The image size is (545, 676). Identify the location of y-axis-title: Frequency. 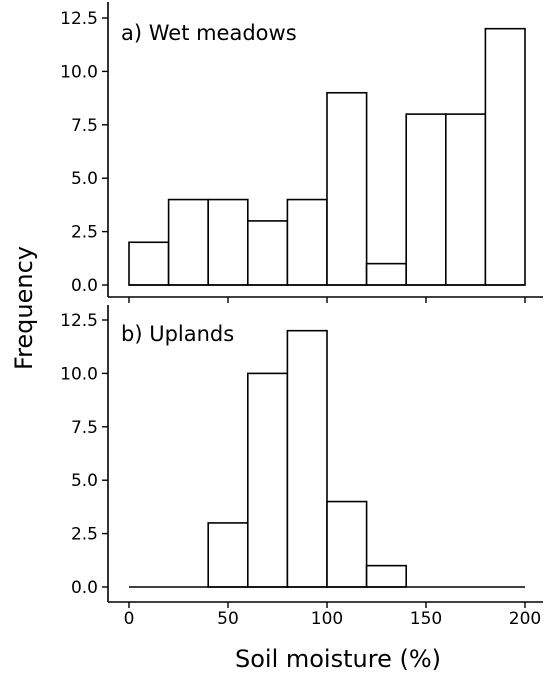
(24, 308).